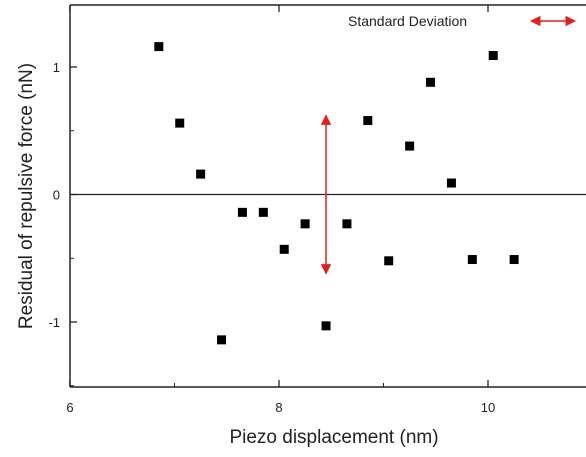 This screenshot has width=586, height=457. What do you see at coordinates (69, 407) in the screenshot?
I see `x-tick-label: 6` at bounding box center [69, 407].